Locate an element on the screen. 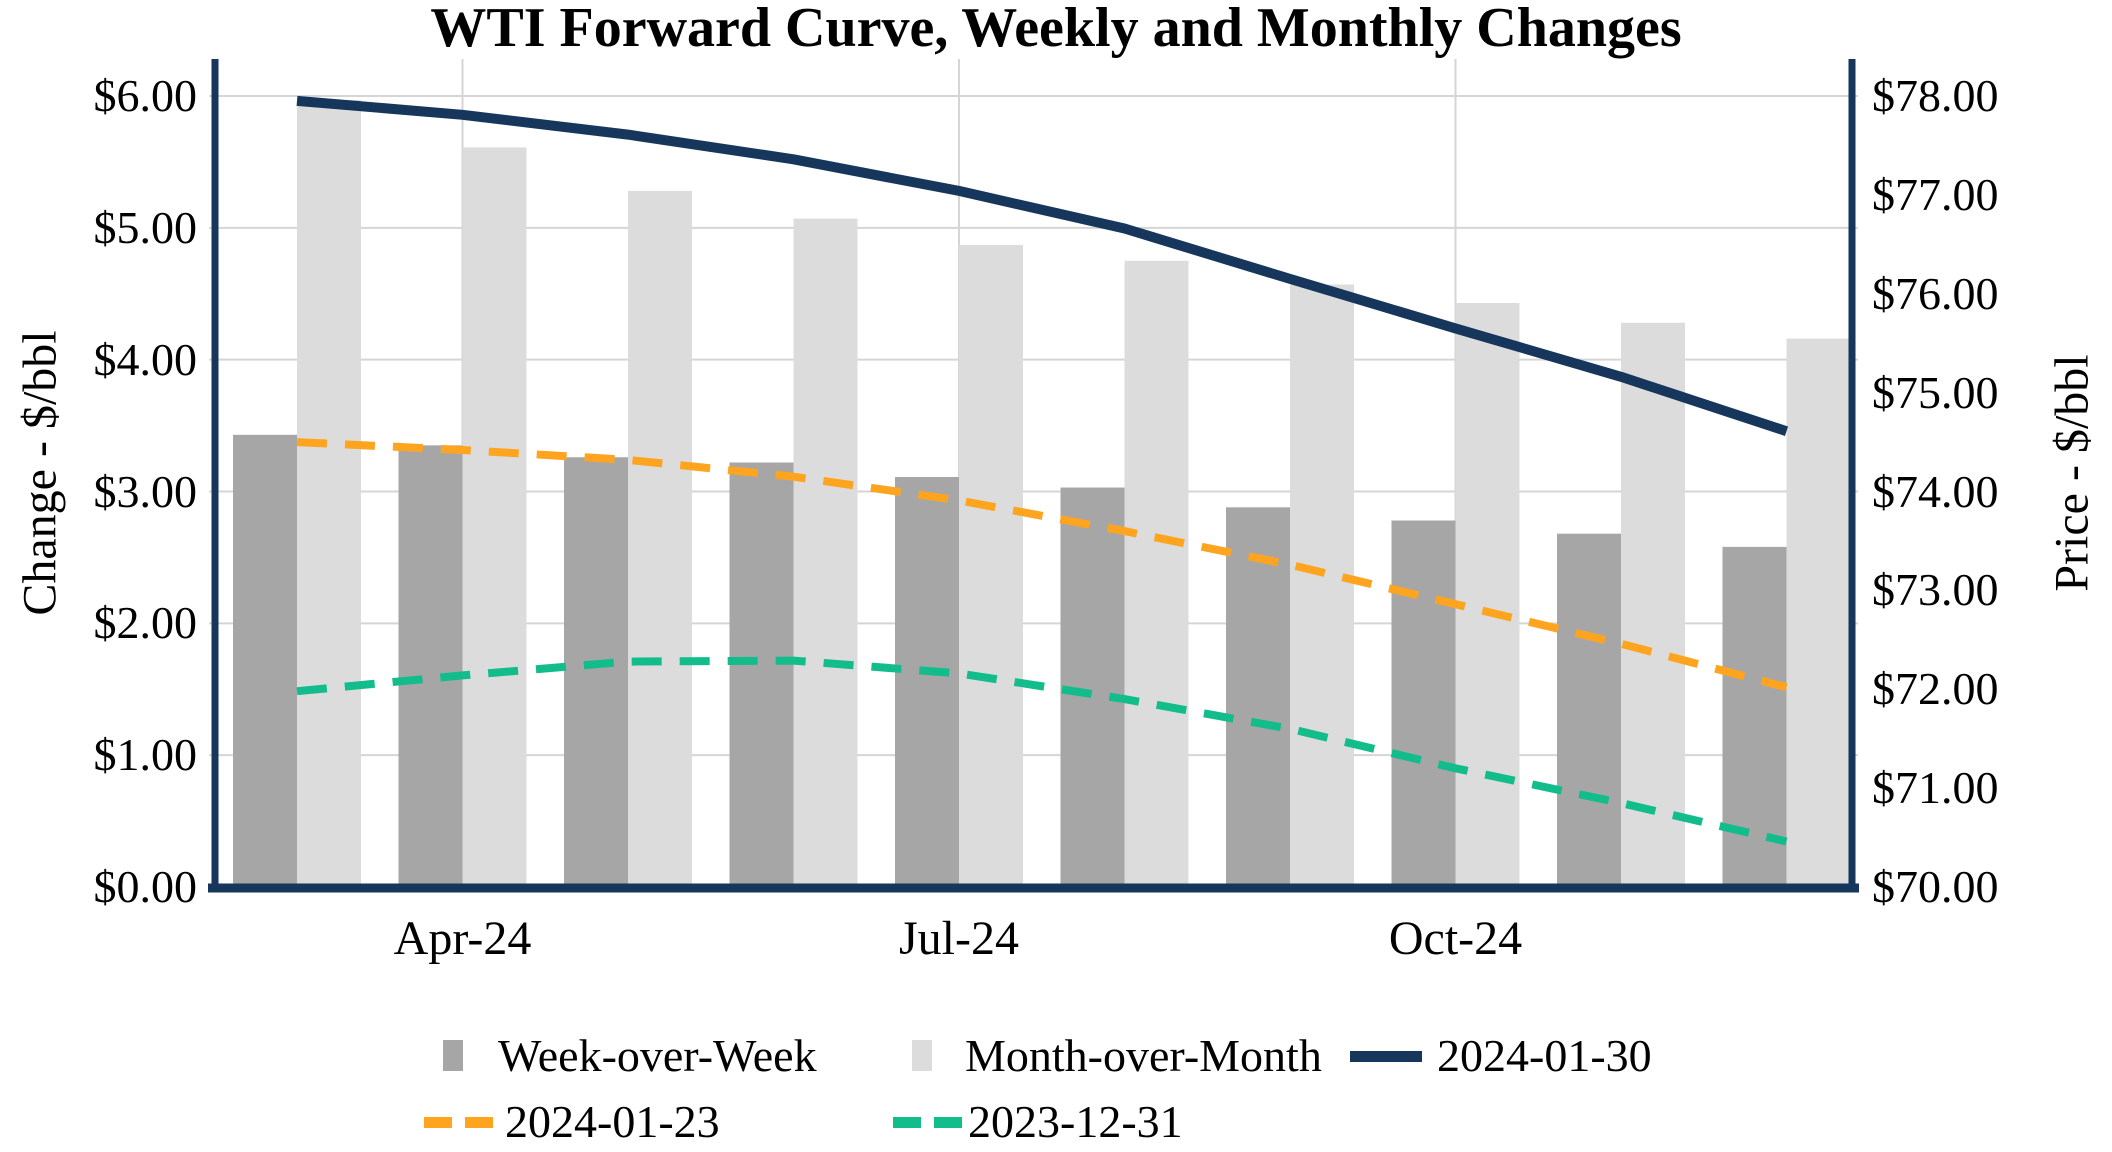 This screenshot has height=1152, width=2112. legend-label-2023-12-31: 2023-12-31 is located at coordinates (1075, 1121).